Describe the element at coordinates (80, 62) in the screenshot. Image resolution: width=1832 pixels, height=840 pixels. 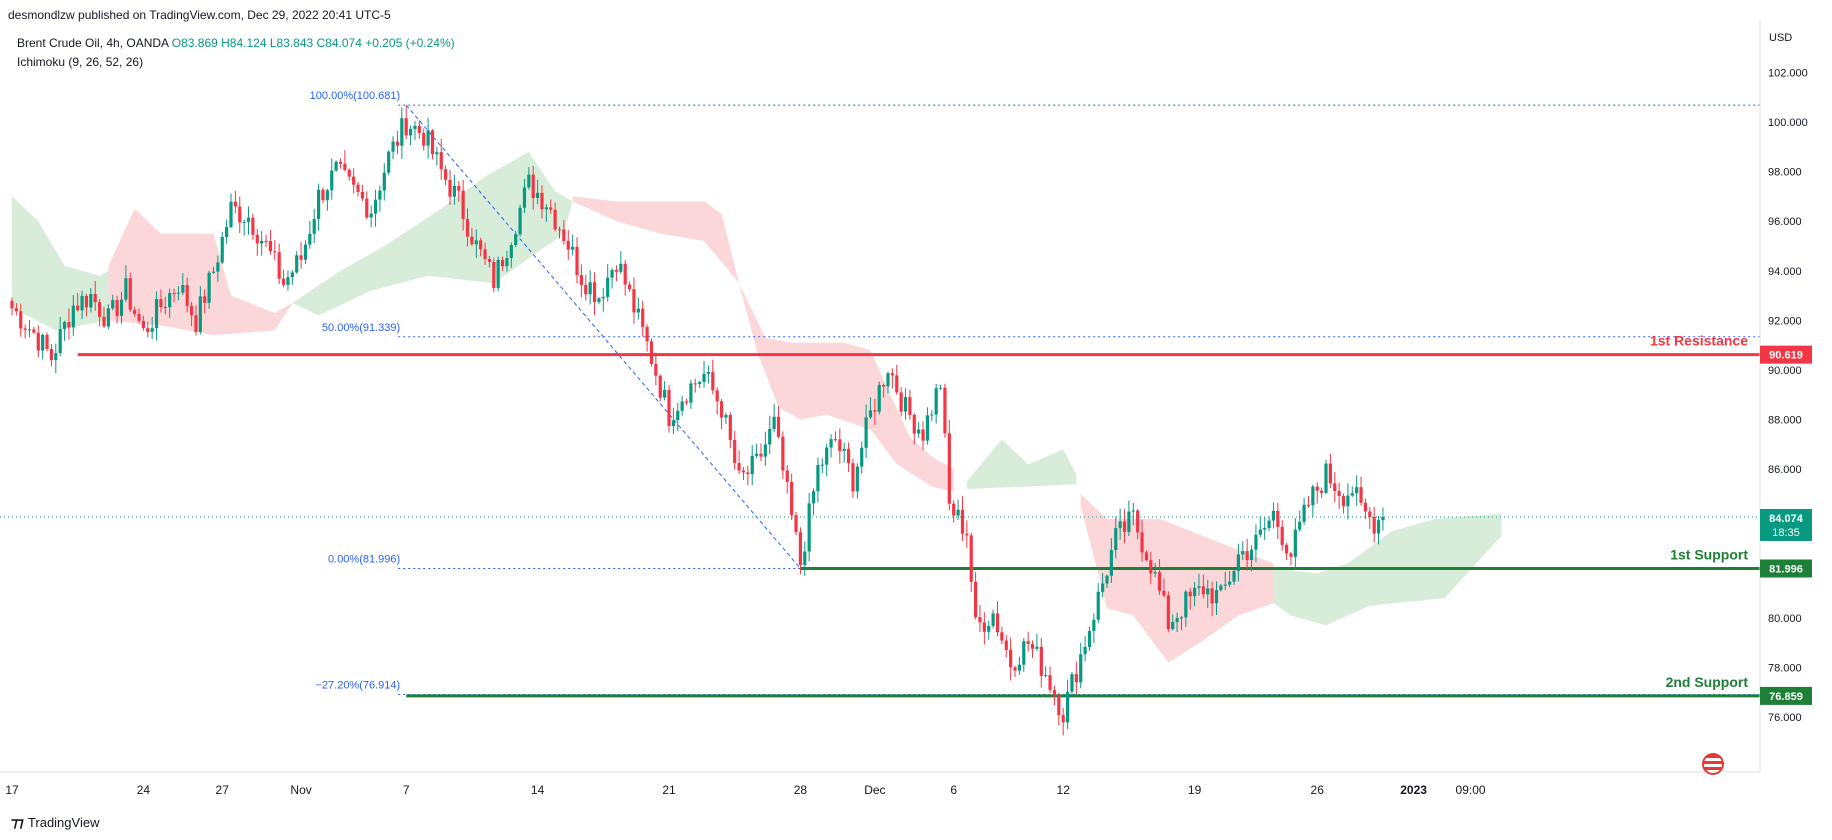
I see `legend-indicator: Ichimoku (9, 26, 52, 26)` at that location.